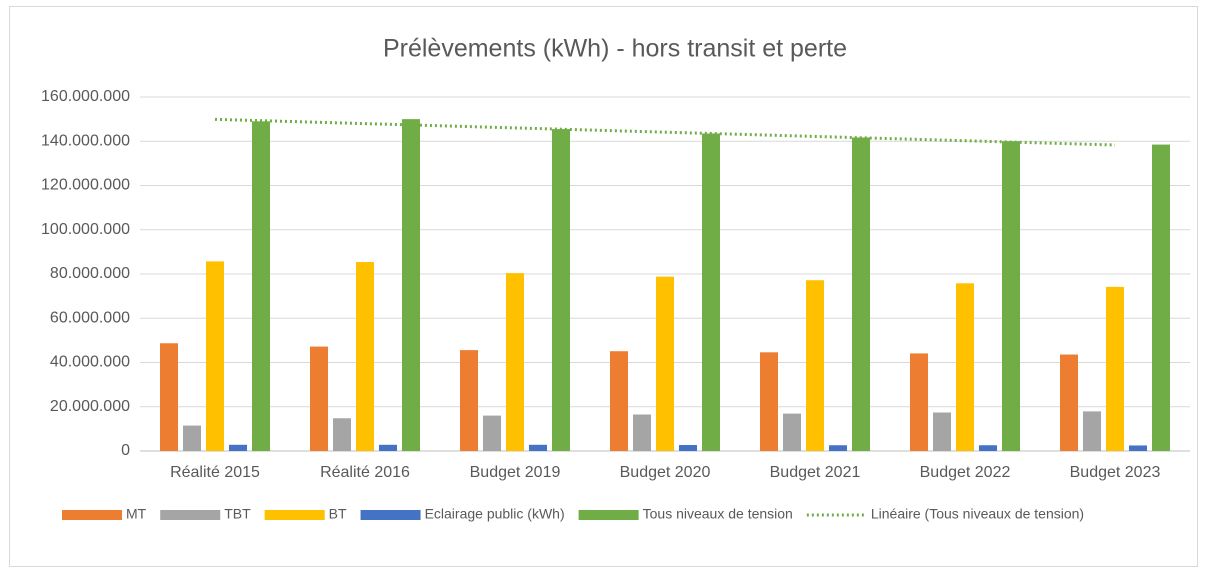 This screenshot has height=574, width=1205. I want to click on y-tick-label: 40.000.000, so click(90, 362).